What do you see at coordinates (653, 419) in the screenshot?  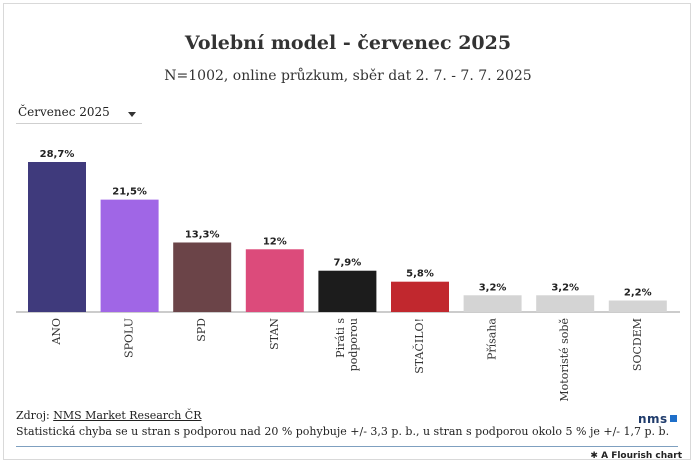 I see `nms-logo-text: nms` at bounding box center [653, 419].